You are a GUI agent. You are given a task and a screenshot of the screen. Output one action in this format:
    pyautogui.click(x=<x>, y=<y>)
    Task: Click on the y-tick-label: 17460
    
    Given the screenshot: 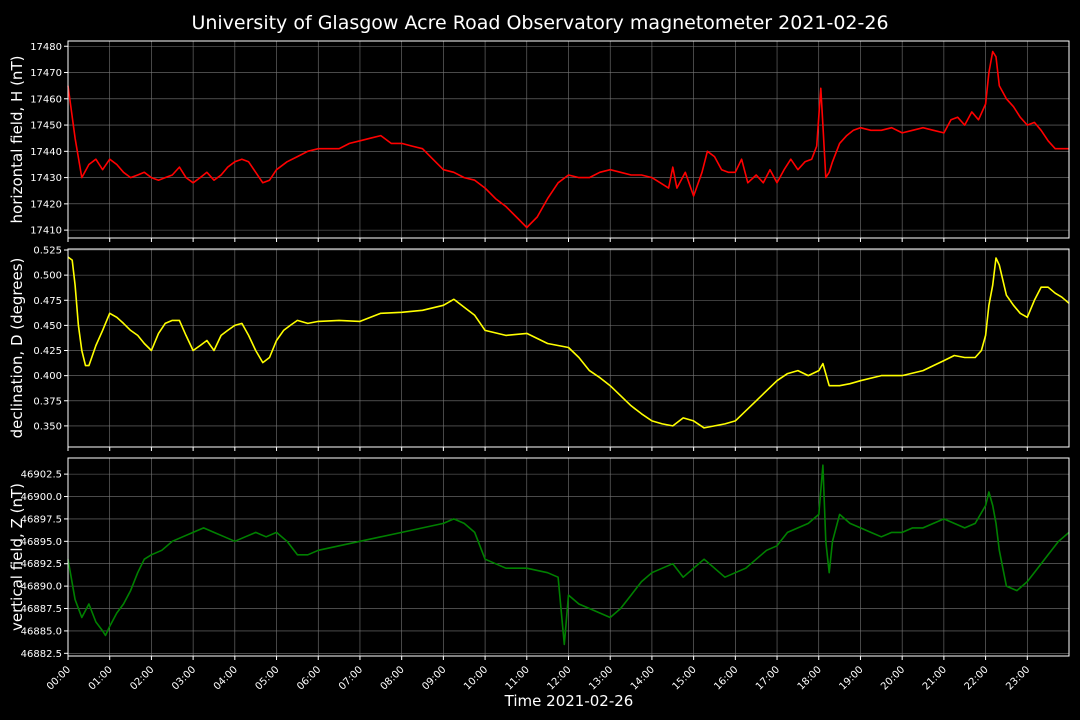 What is the action you would take?
    pyautogui.click(x=46, y=99)
    